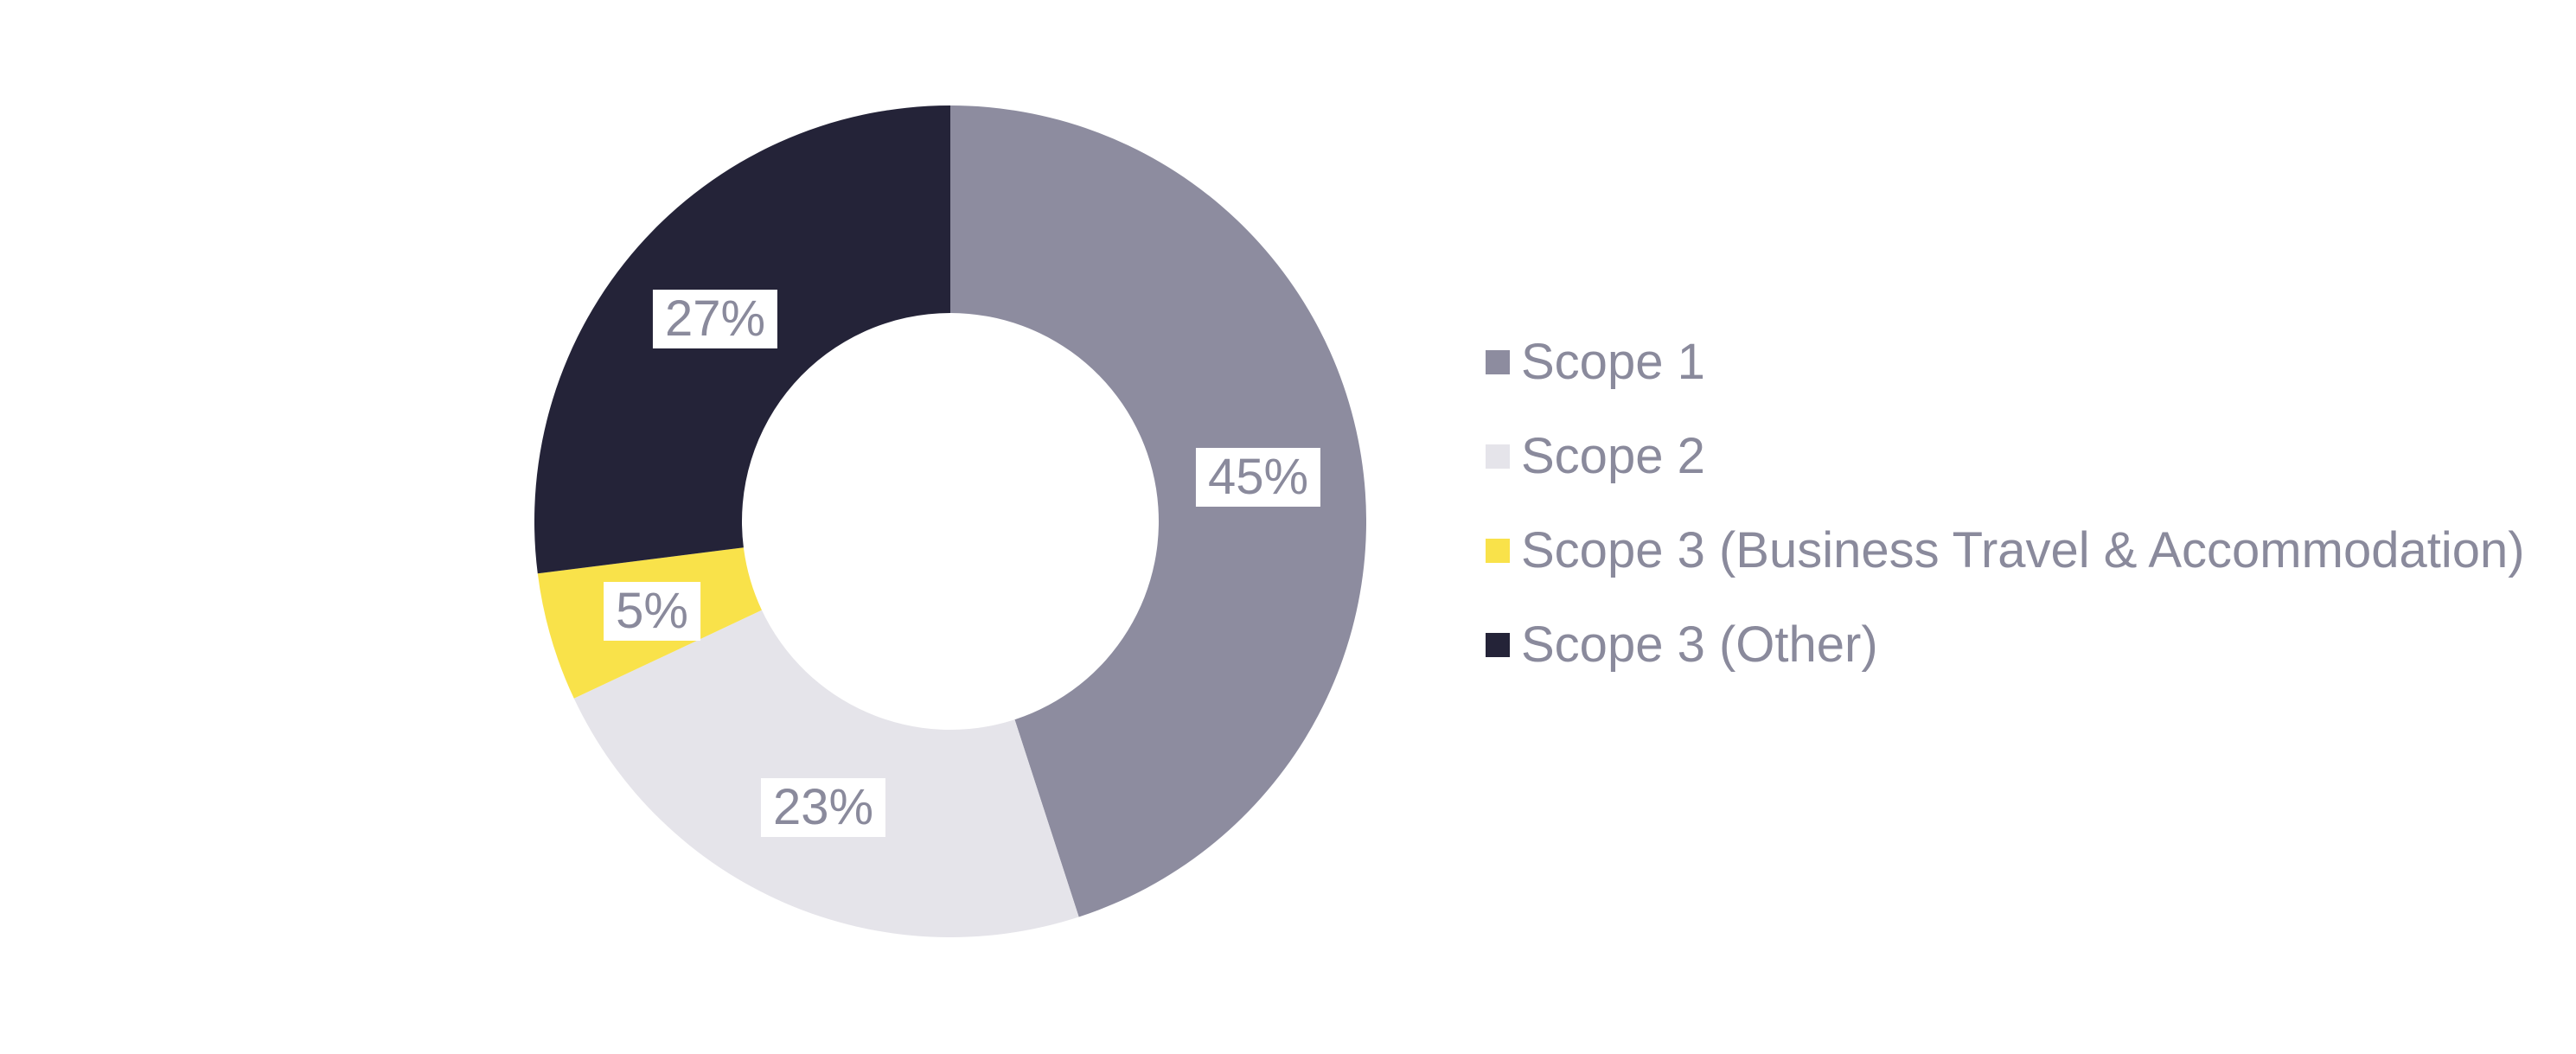  I want to click on slice-label-scope-2: 23%, so click(823, 807).